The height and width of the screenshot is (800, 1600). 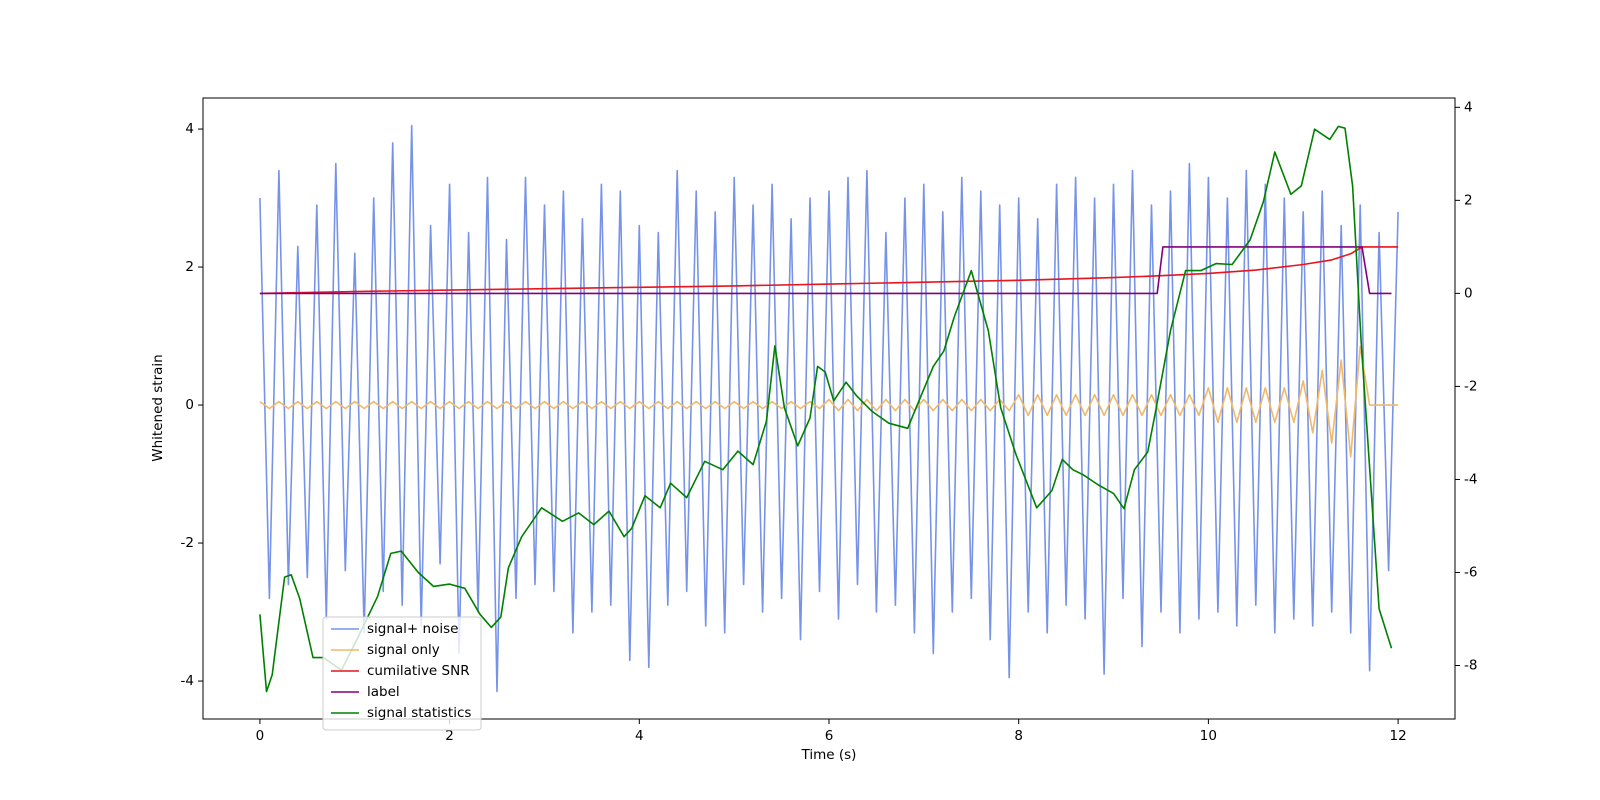 What do you see at coordinates (1468, 200) in the screenshot?
I see `y2-tick-label: 2` at bounding box center [1468, 200].